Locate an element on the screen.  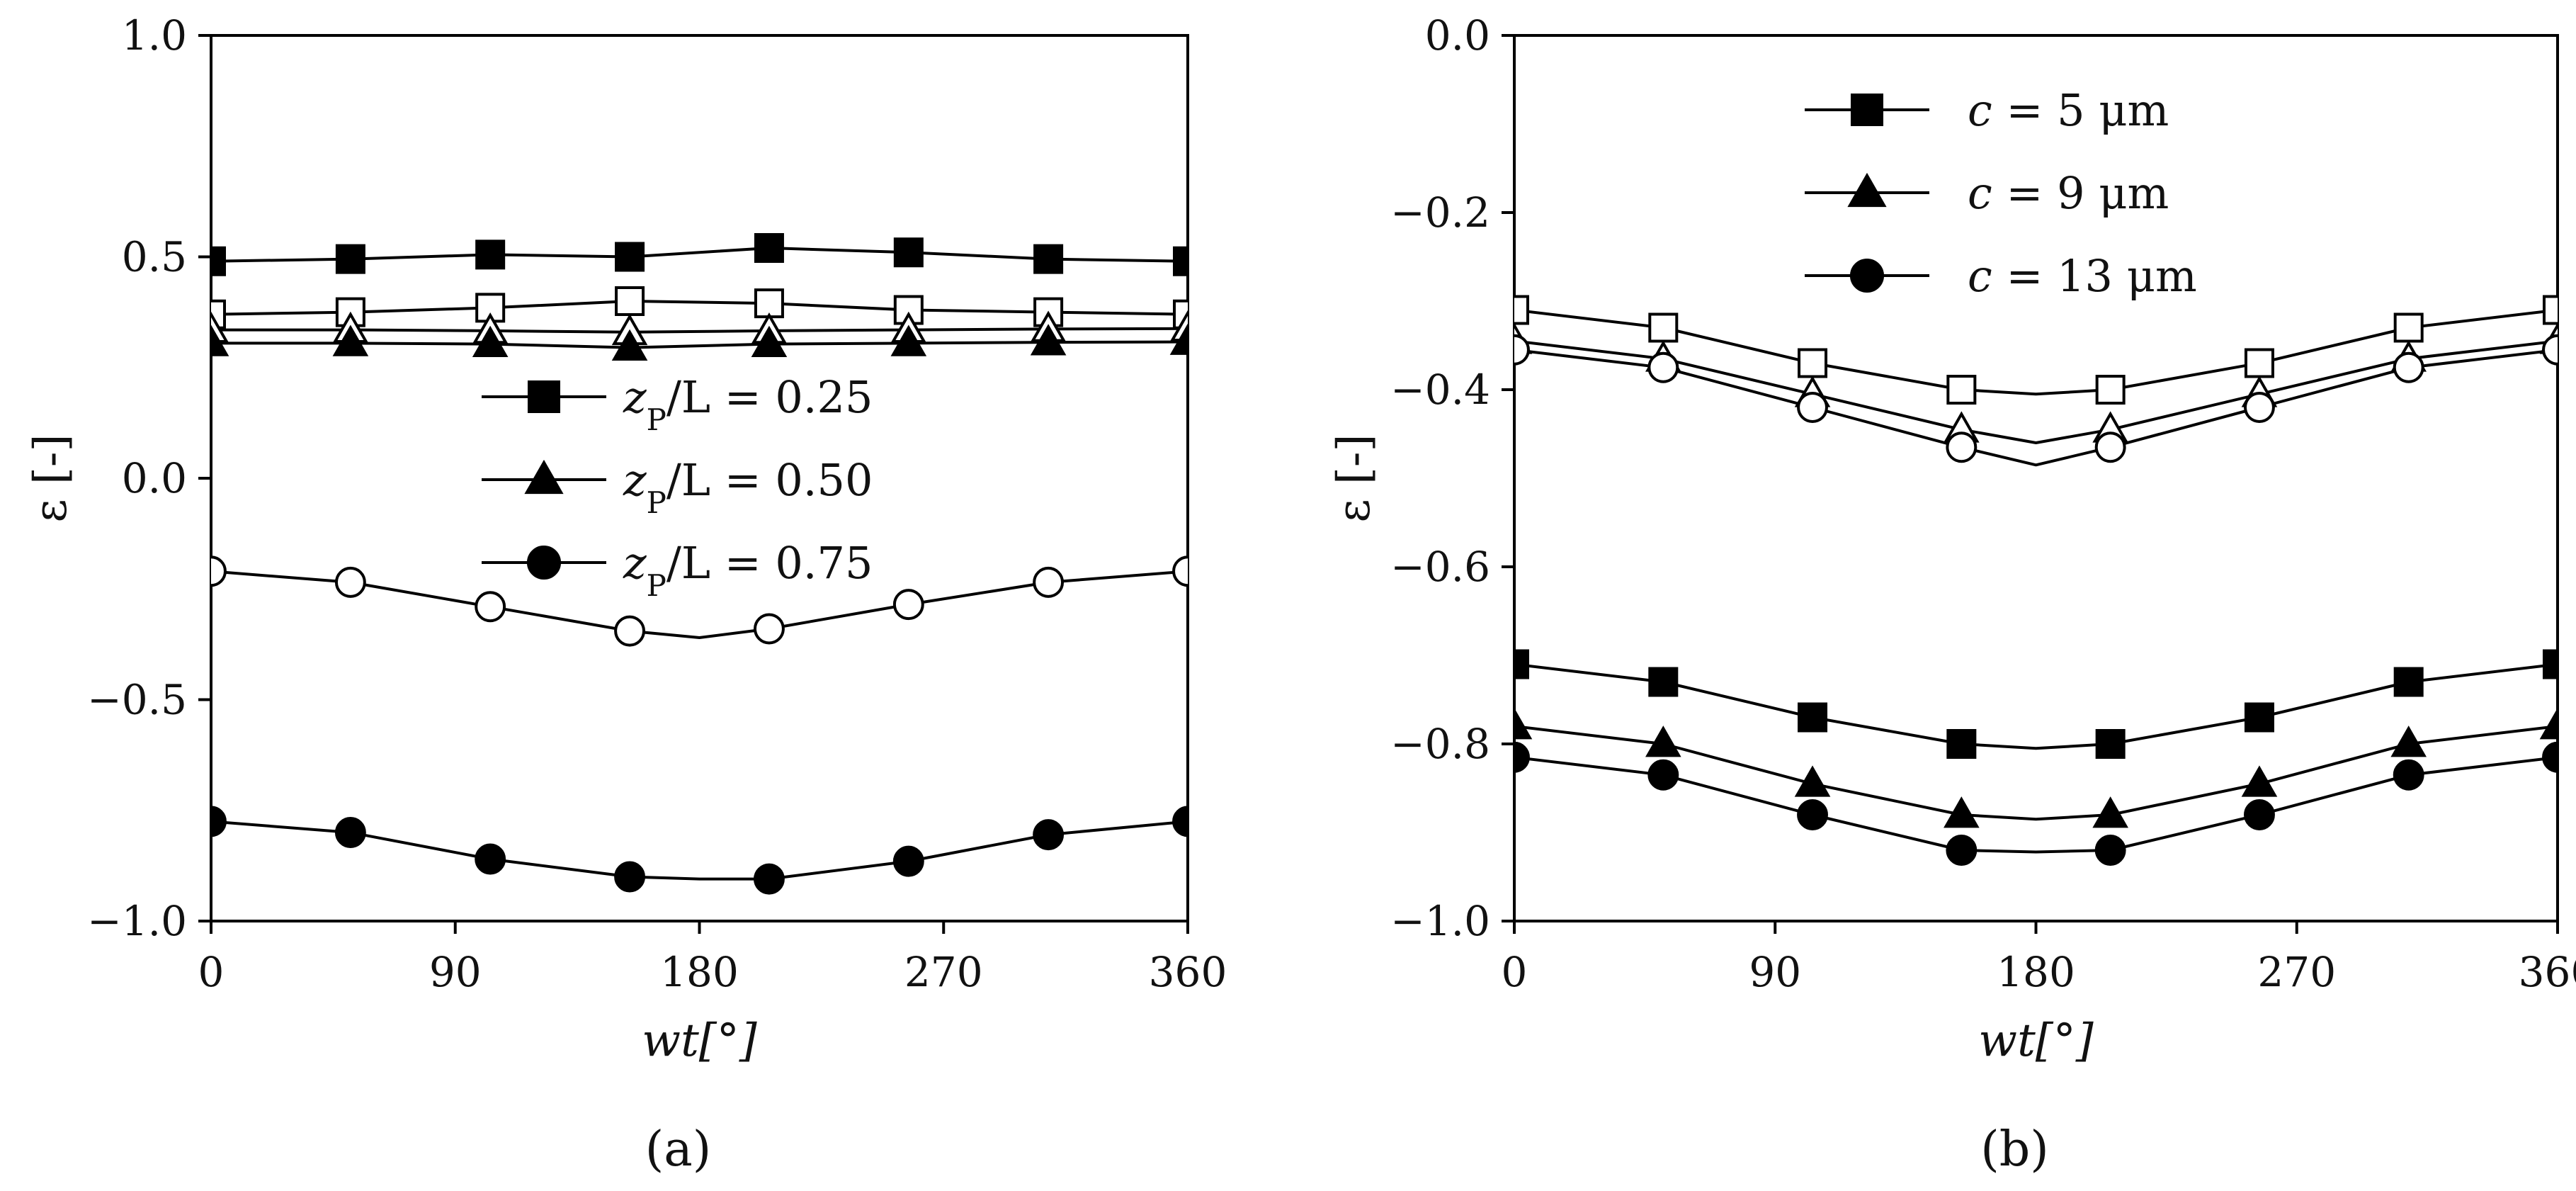
x-tick-label: 270 is located at coordinates (943, 972).